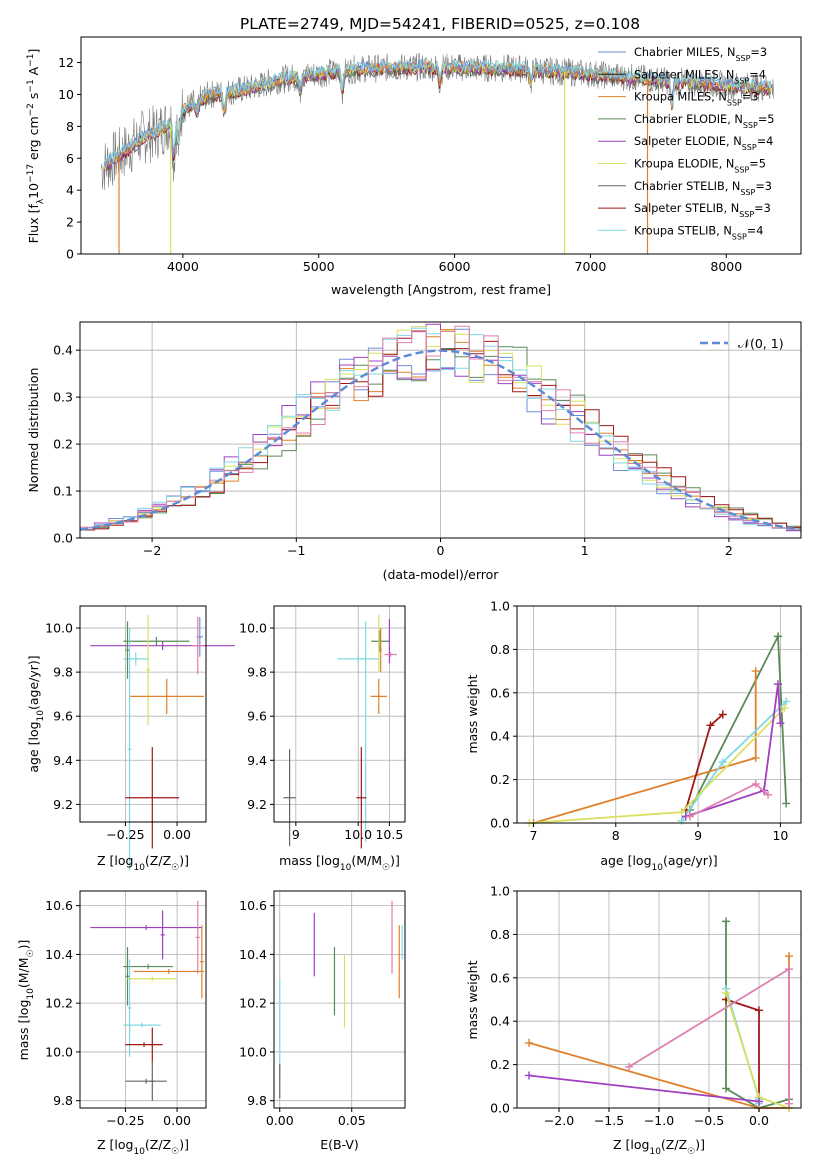 This screenshot has height=1170, width=819. I want to click on age-vs-mass-ytick-label: 9.6, so click(257, 716).